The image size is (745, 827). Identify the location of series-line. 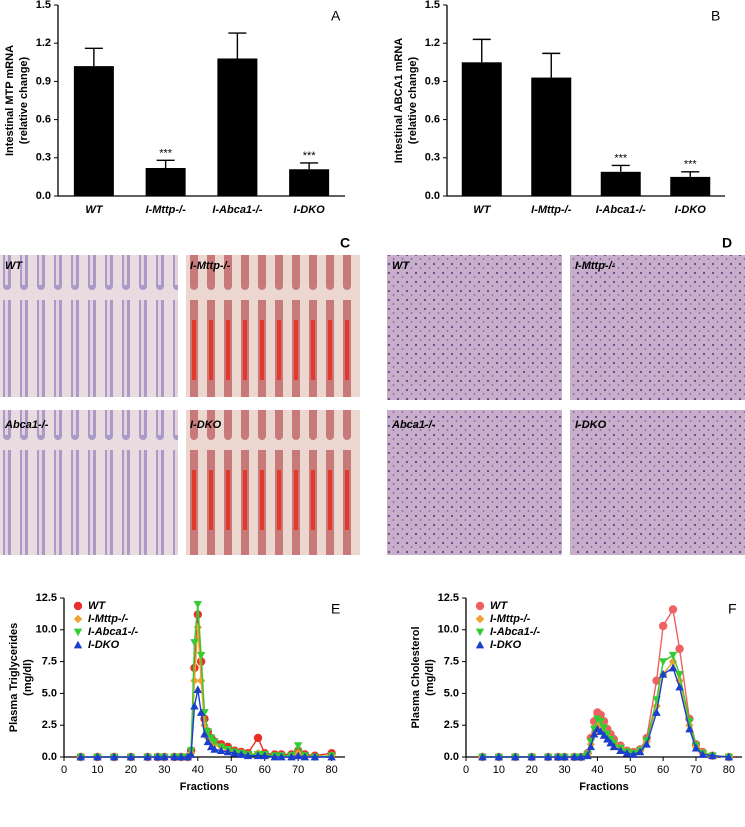
(605, 709).